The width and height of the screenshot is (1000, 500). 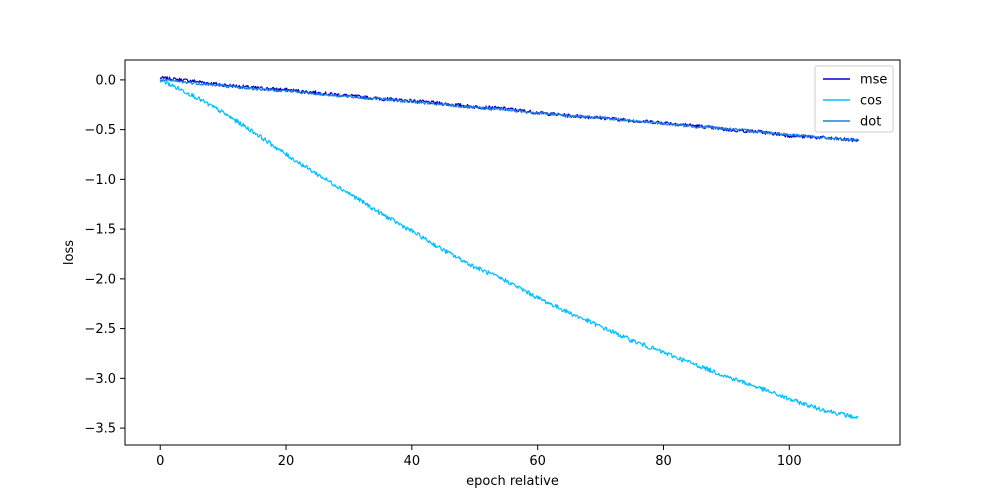 What do you see at coordinates (509, 110) in the screenshot?
I see `series-line-dot` at bounding box center [509, 110].